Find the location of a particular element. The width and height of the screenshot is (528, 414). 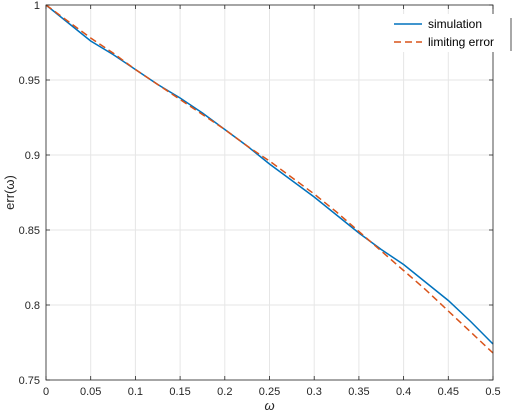

y-tick-label: 0.8 is located at coordinates (32, 306).